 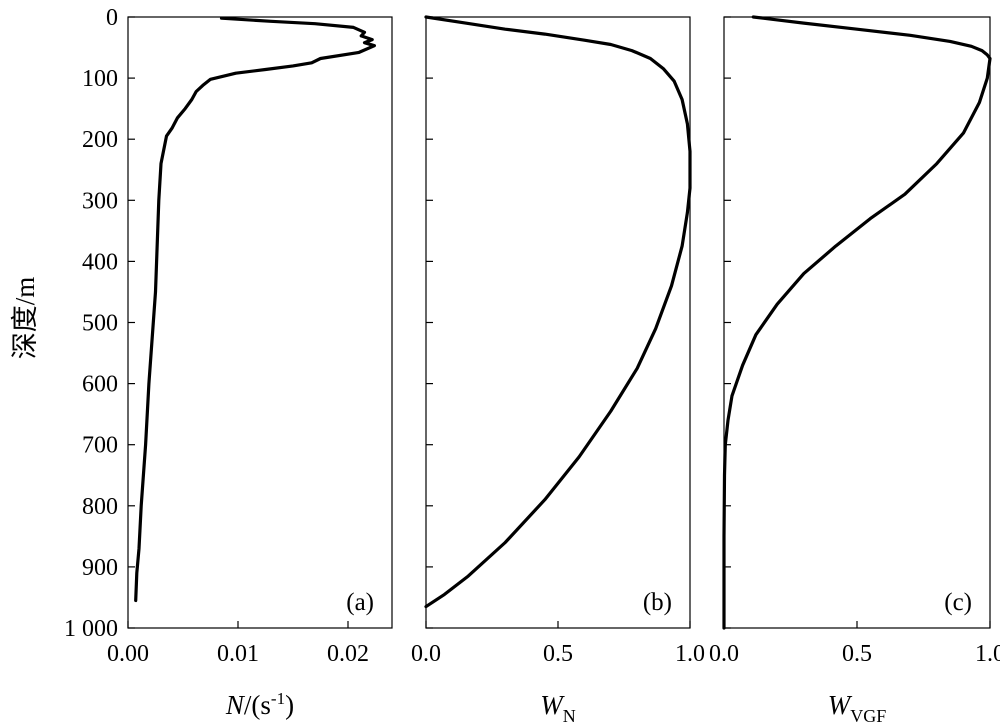 I want to click on y-tick-label: 800, so click(x=100, y=507).